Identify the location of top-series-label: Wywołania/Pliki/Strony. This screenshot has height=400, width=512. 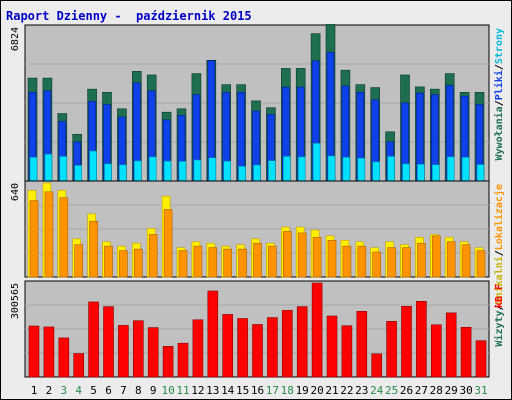
(499, 94).